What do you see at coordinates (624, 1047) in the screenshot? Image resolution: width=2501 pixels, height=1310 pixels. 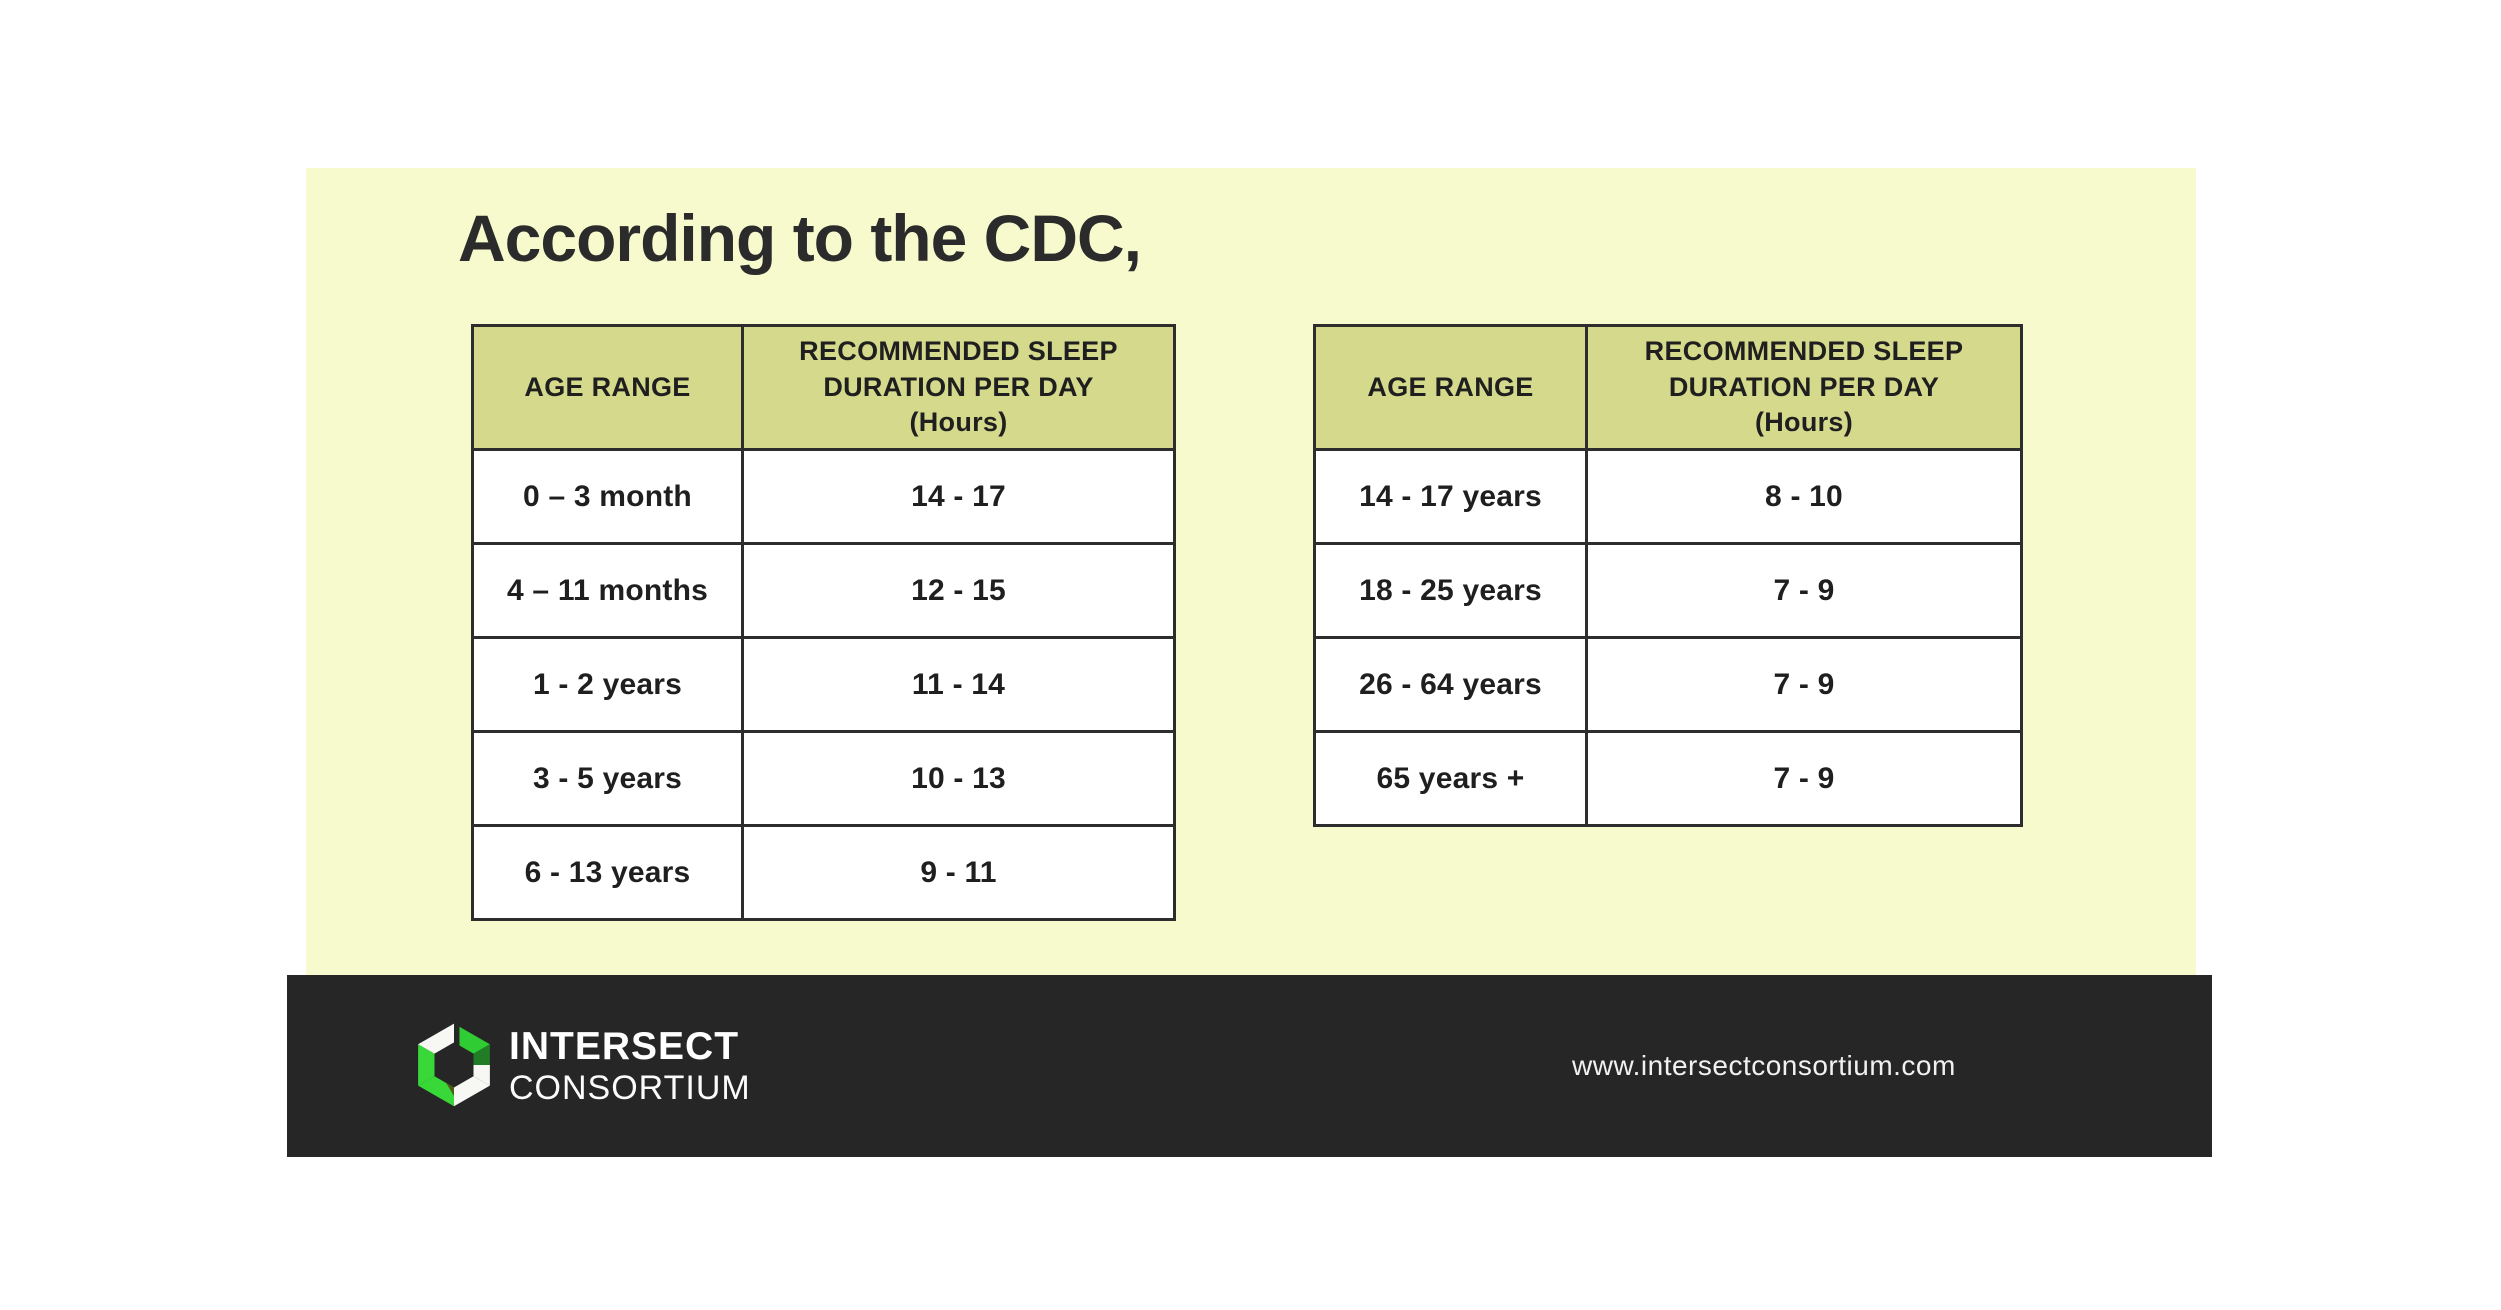 I see `logo-name-line: INTERSECT` at bounding box center [624, 1047].